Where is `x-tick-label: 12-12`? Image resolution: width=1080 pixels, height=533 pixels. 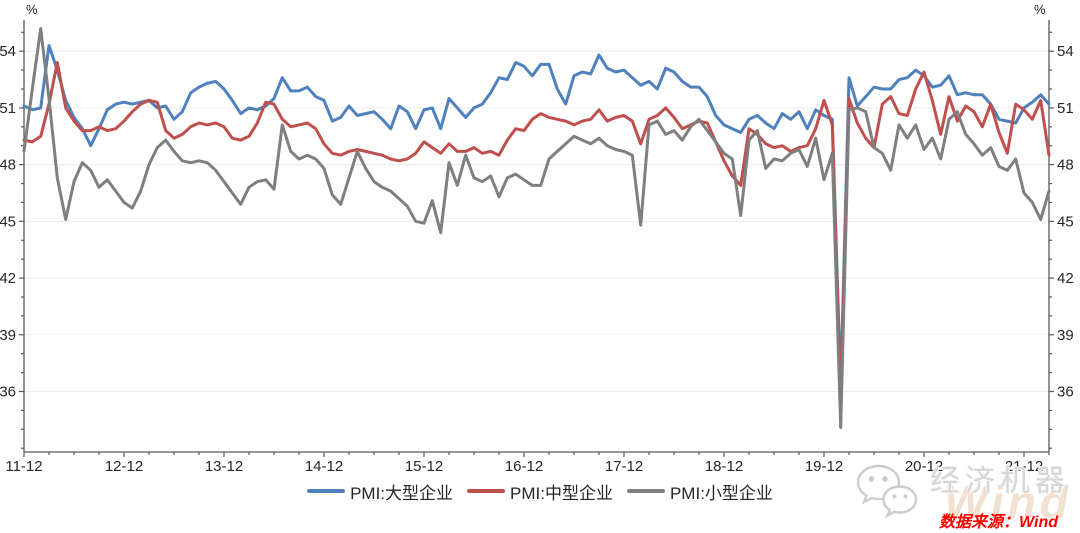 x-tick-label: 12-12 is located at coordinates (124, 466).